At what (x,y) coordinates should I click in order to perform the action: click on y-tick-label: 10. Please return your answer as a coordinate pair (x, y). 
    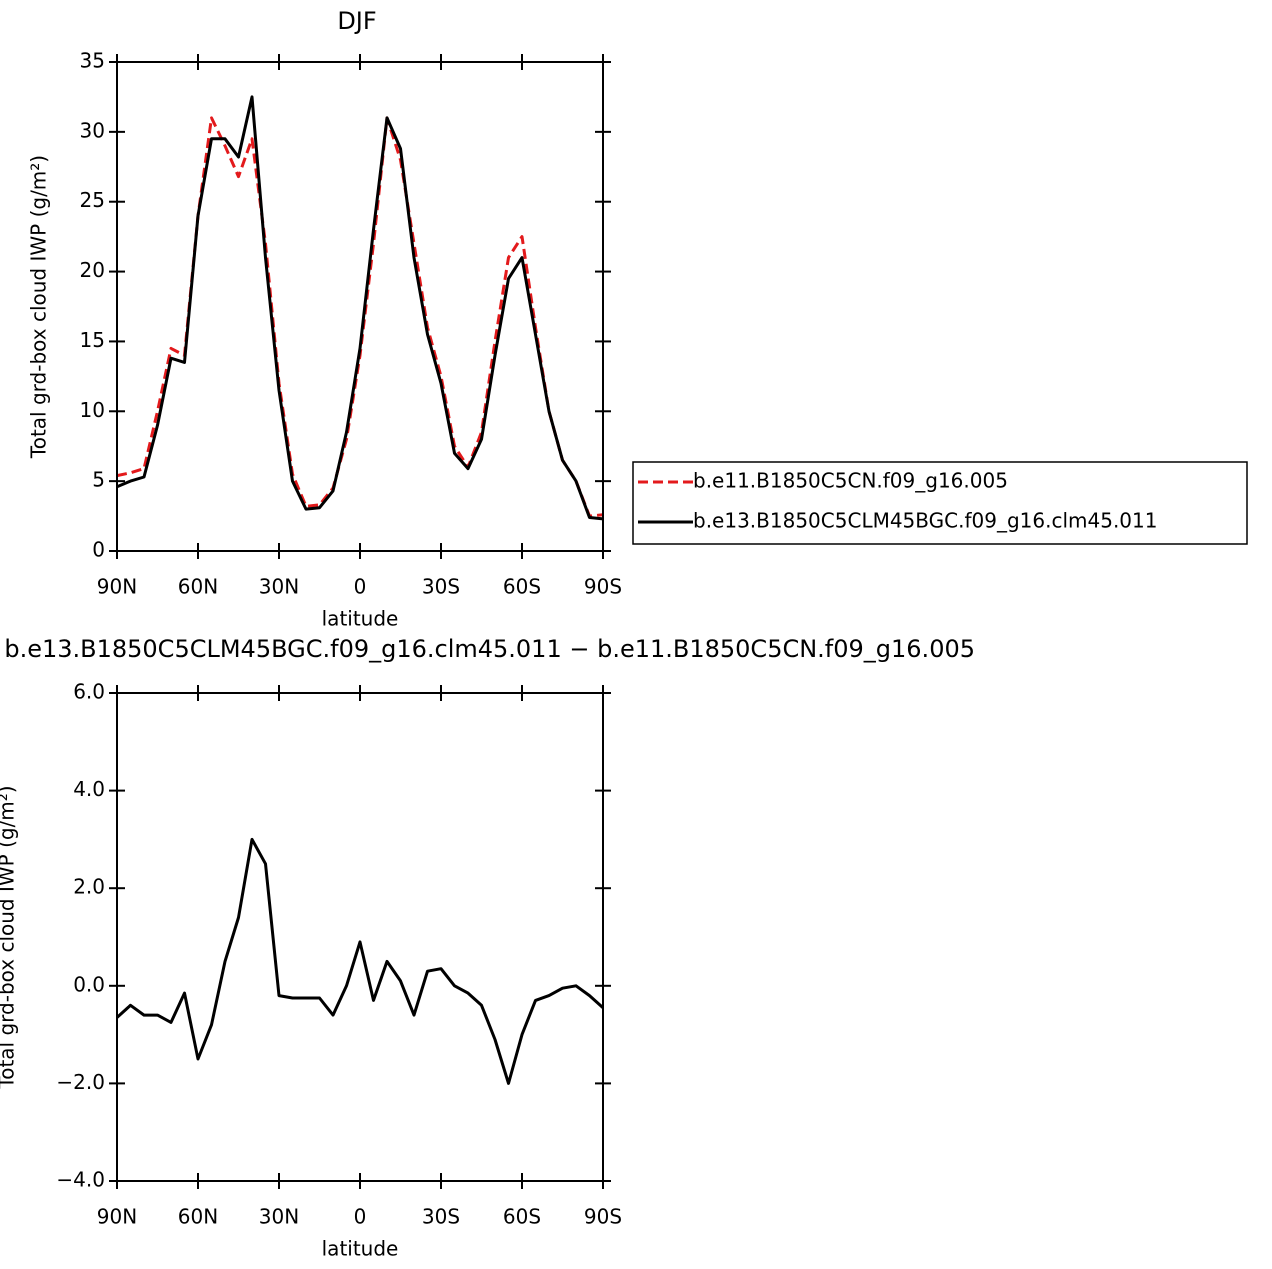
    Looking at the image, I should click on (92, 410).